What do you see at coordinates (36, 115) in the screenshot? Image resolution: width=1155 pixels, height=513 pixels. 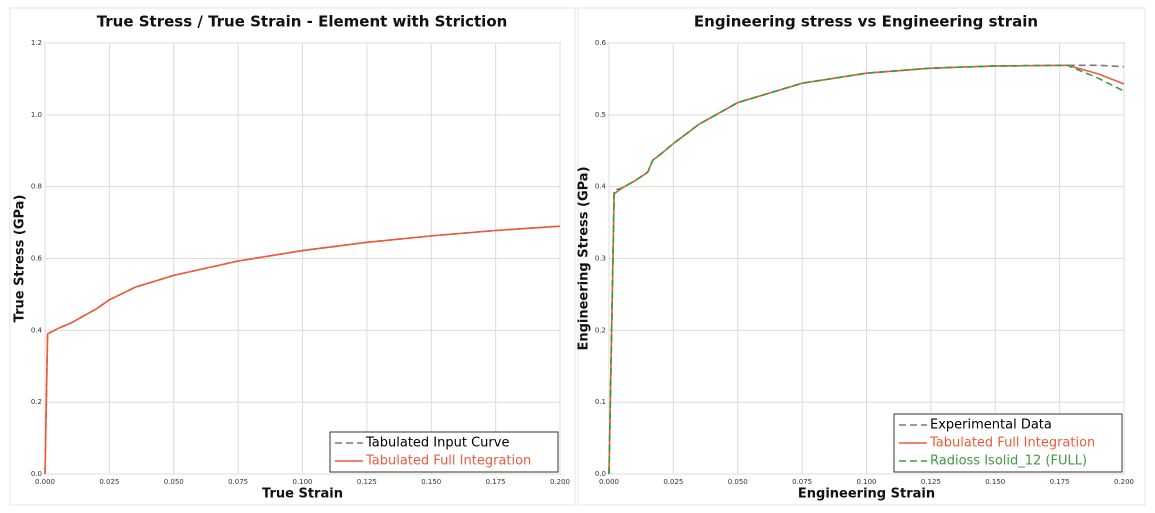 I see `y-tick-label: 1.0` at bounding box center [36, 115].